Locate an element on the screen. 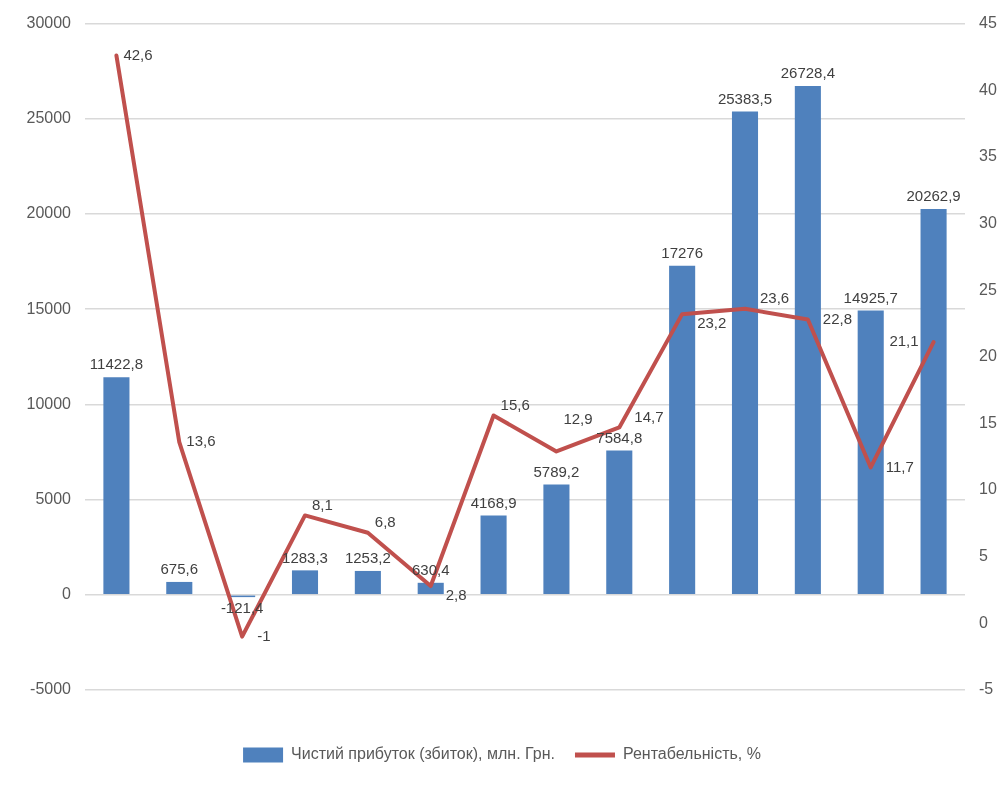  data-label: 2,8 is located at coordinates (456, 595).